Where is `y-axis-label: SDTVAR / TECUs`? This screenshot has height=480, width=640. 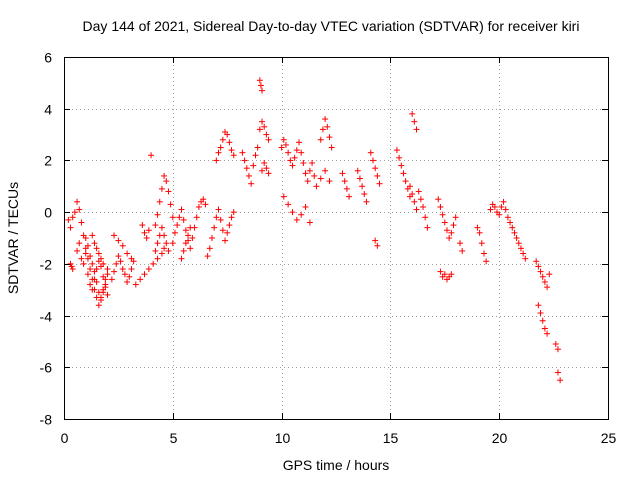 y-axis-label: SDTVAR / TECUs is located at coordinates (13, 238).